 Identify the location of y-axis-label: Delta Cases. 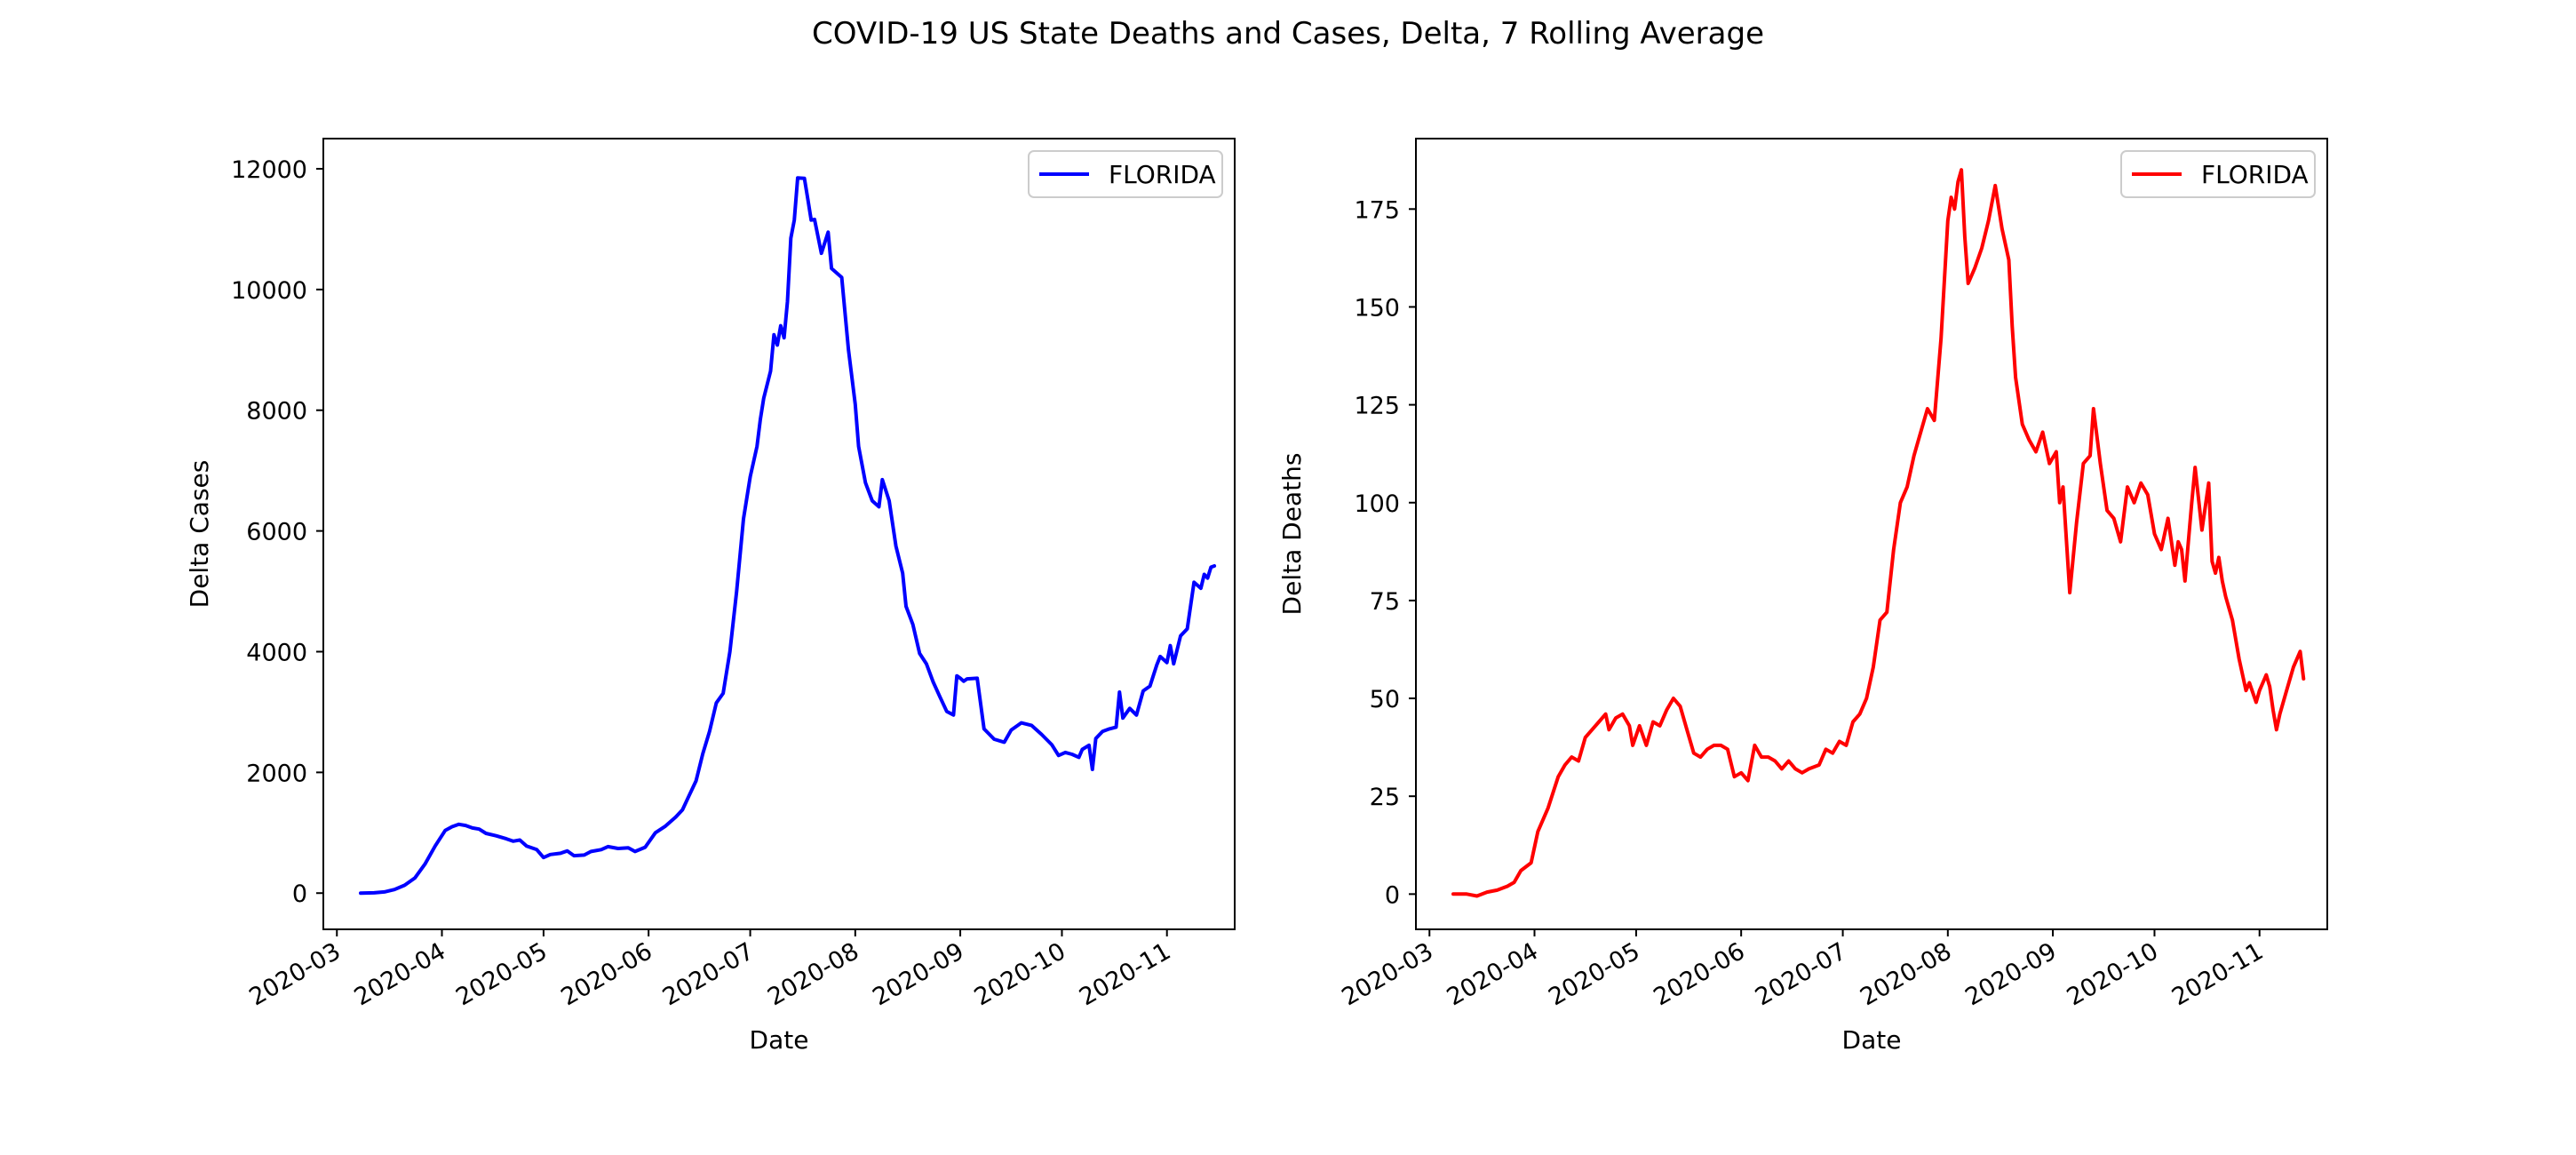
(199, 534).